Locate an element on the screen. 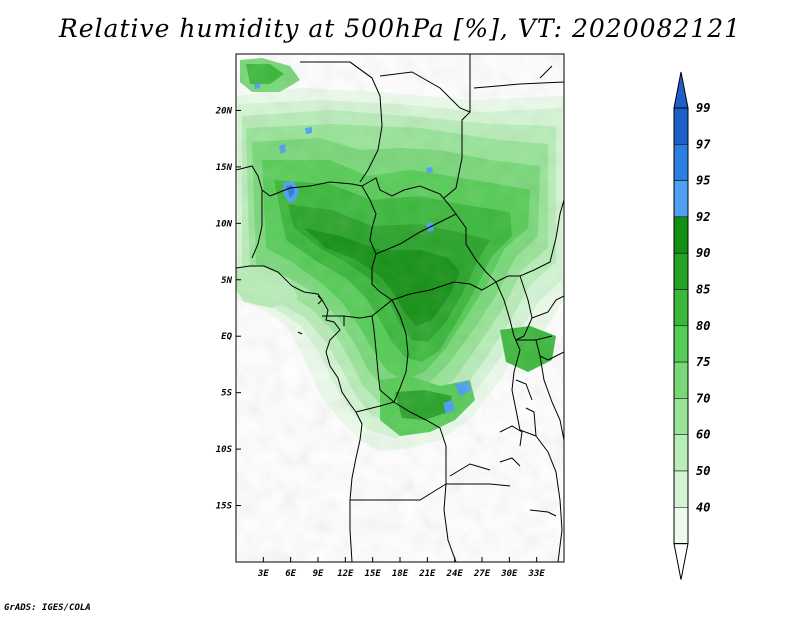  lon-tick-label: 18E is located at coordinates (400, 574).